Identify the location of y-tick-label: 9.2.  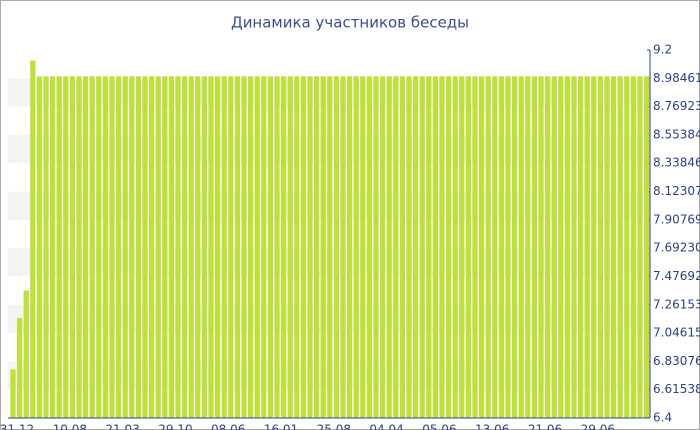
(662, 50).